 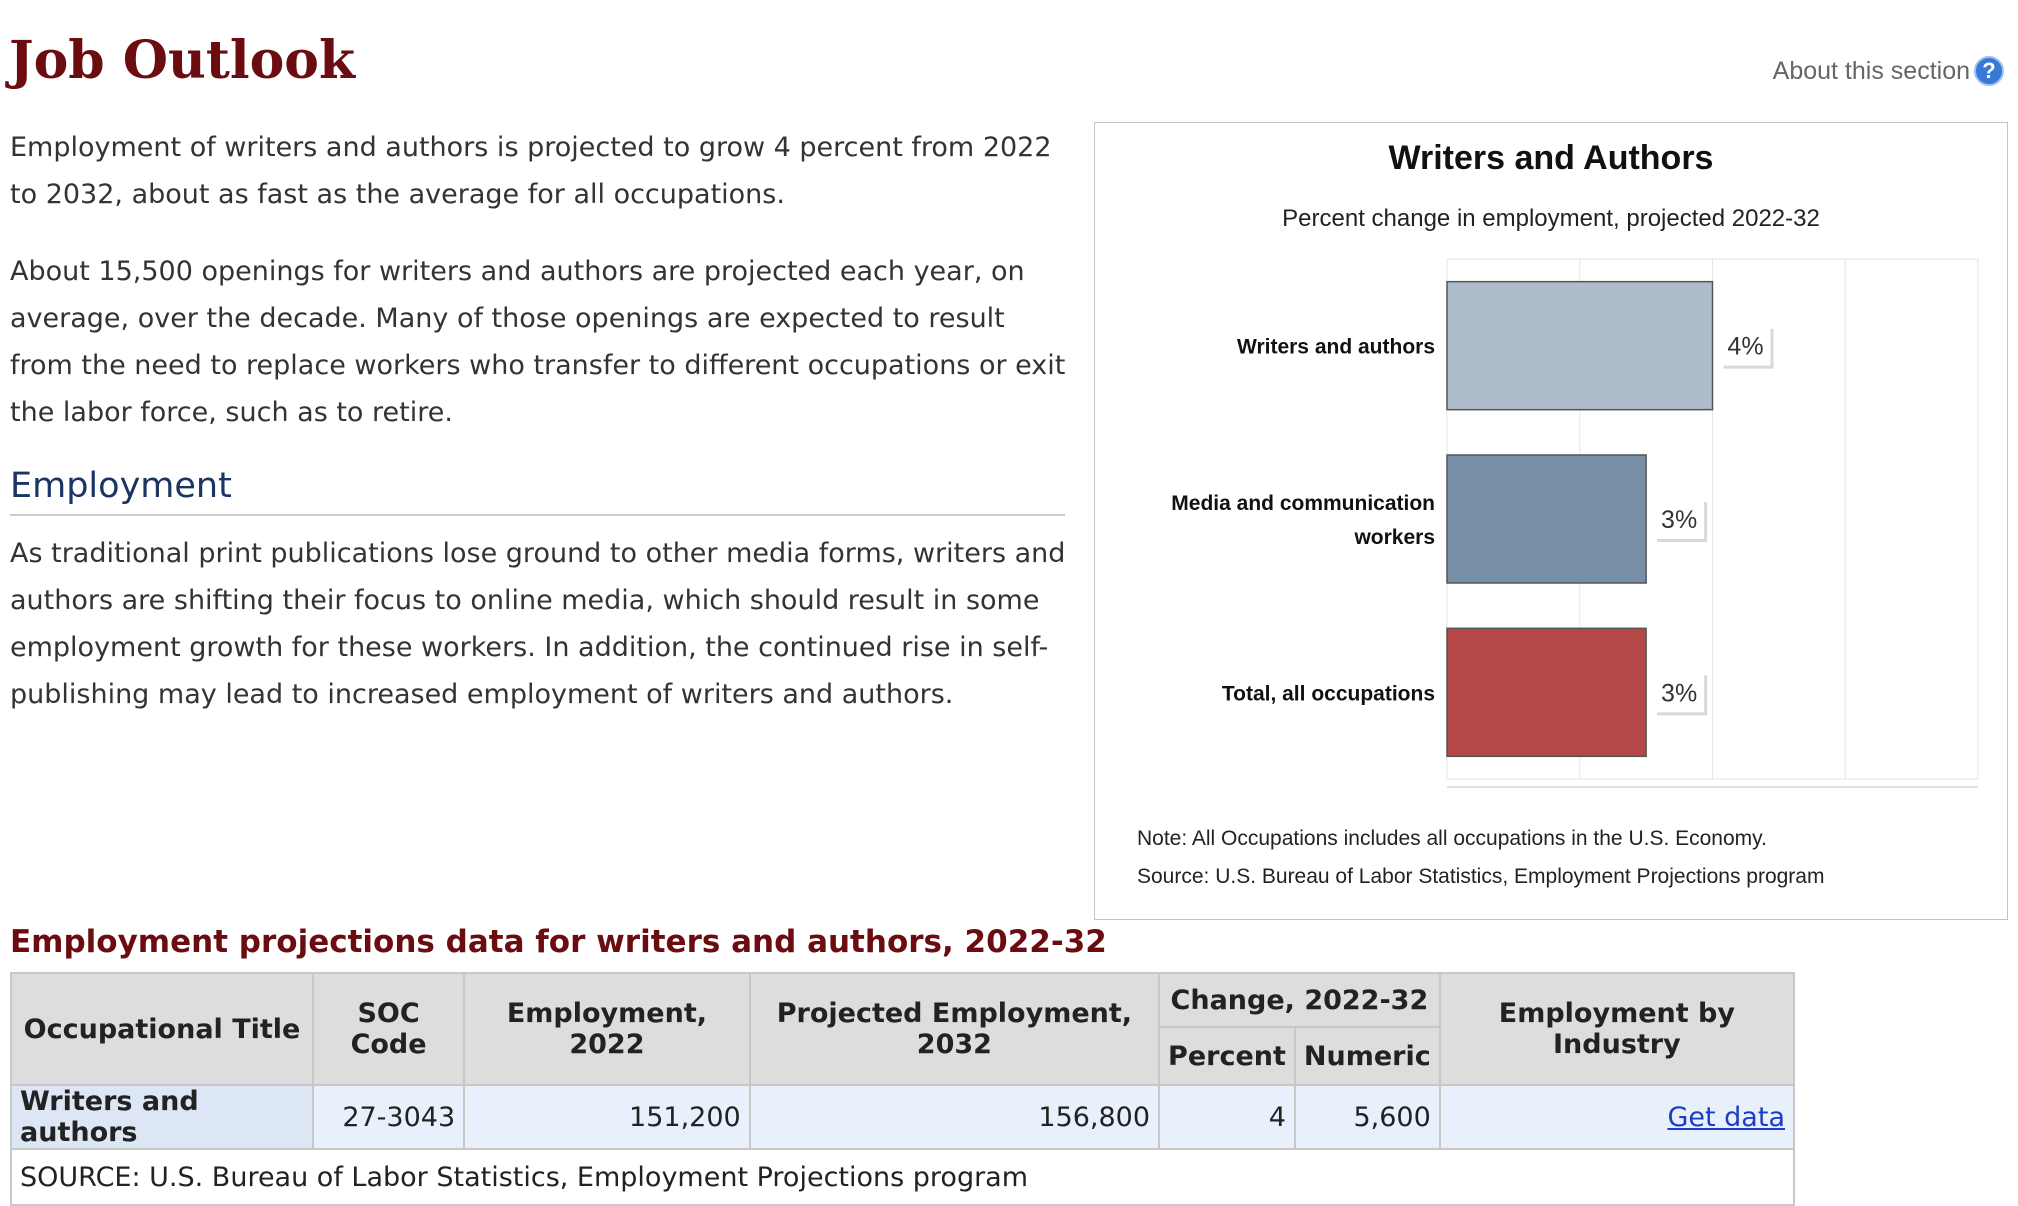 I want to click on cell-soc-code: 27-3043, so click(x=389, y=1117).